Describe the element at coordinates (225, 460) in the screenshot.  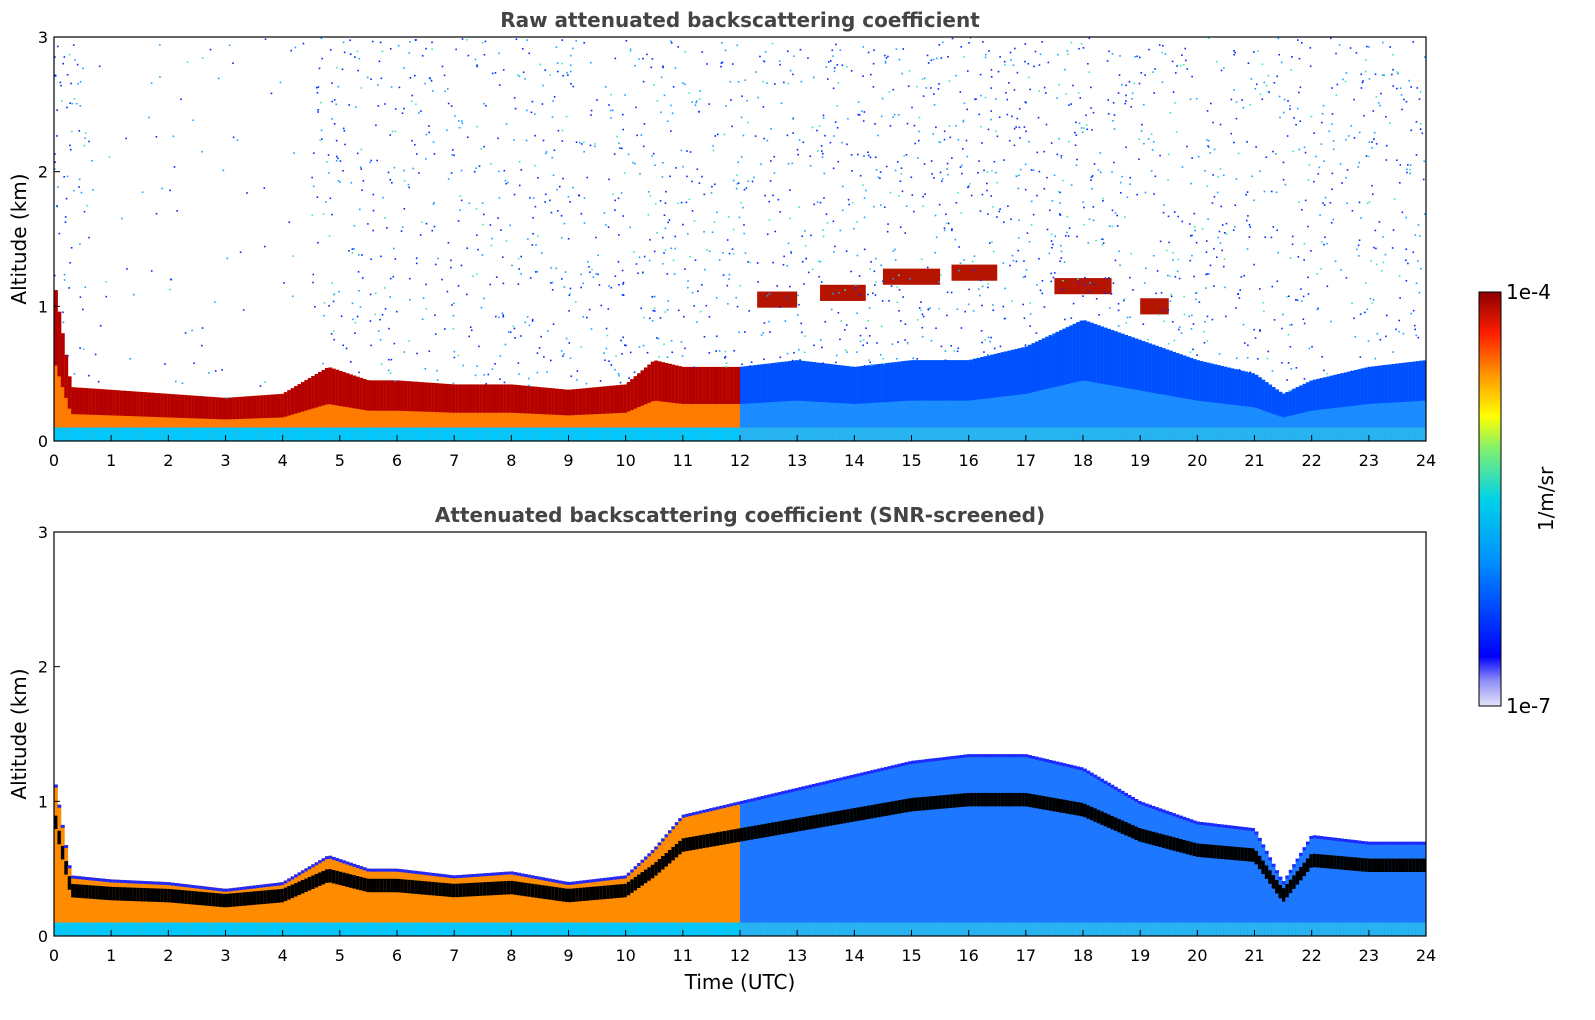
I see `raw-x-tick-label: 3` at that location.